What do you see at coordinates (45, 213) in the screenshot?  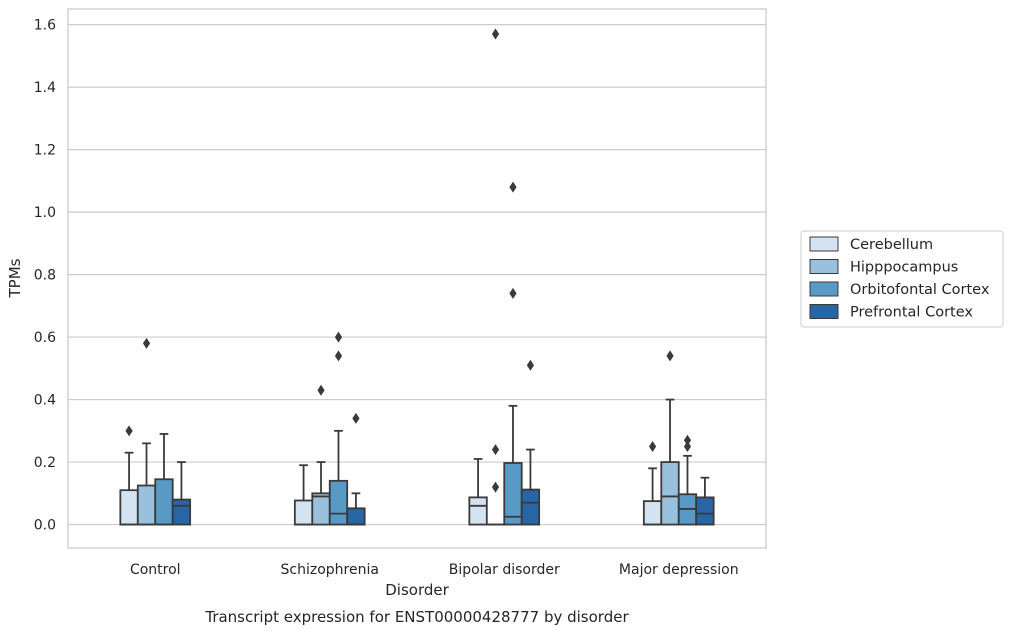 I see `y-tick-label: 1.0` at bounding box center [45, 213].